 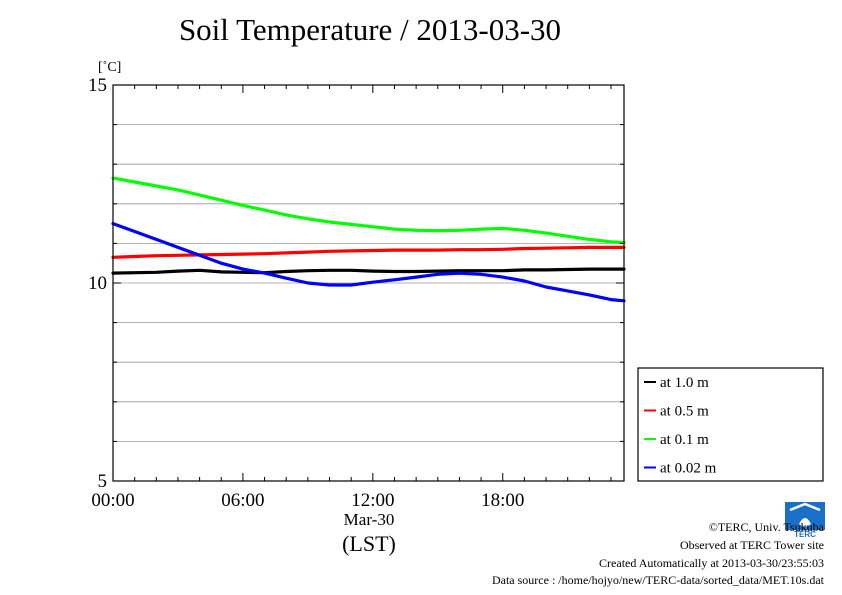 What do you see at coordinates (242, 500) in the screenshot?
I see `x-tick-label: 06:00` at bounding box center [242, 500].